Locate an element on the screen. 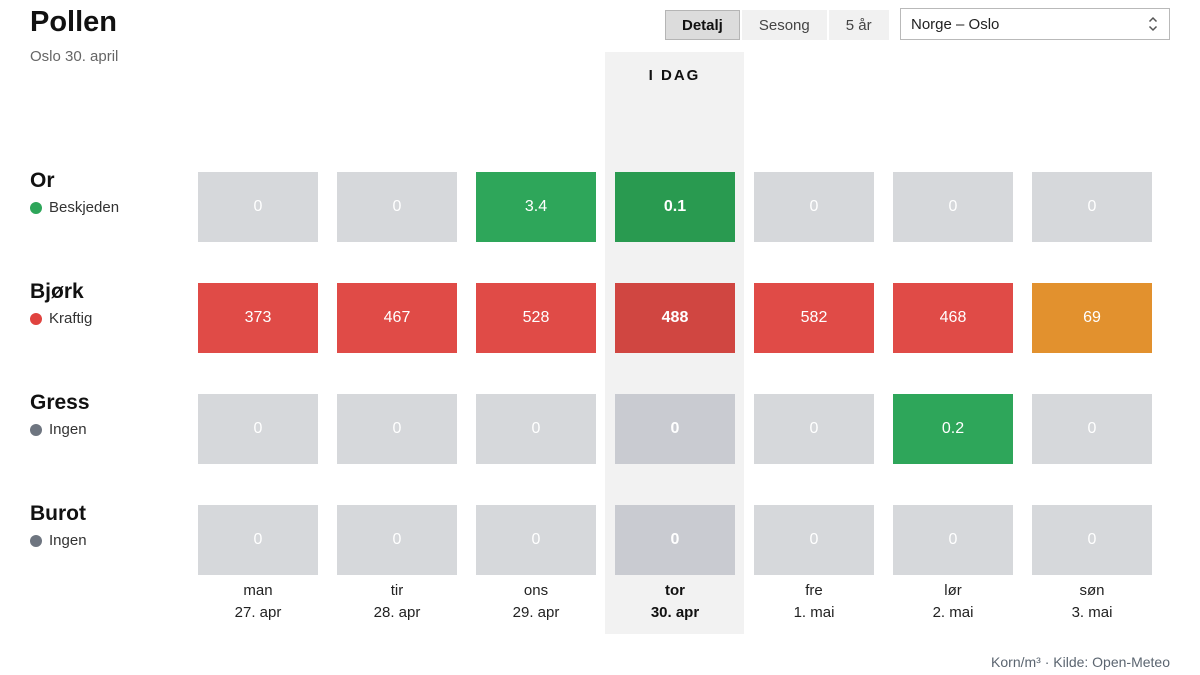 Image resolution: width=1200 pixels, height=675 pixels. day-date: 28. apr is located at coordinates (397, 612).